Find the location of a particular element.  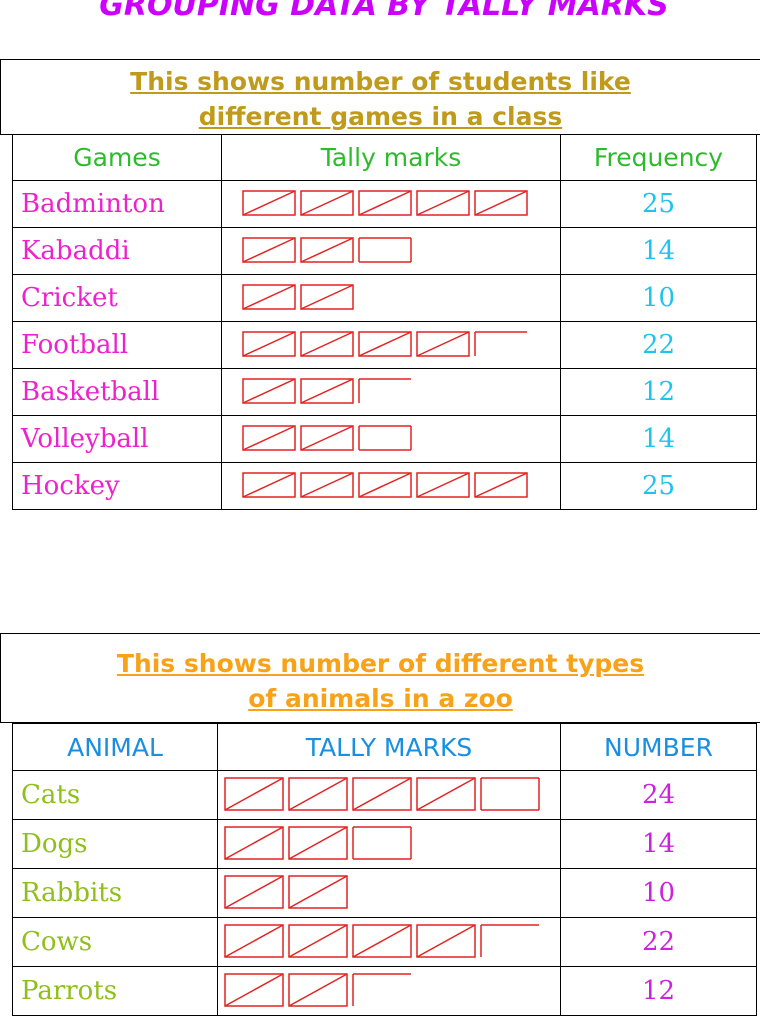

table-row: Hockey 25 is located at coordinates (384, 486).